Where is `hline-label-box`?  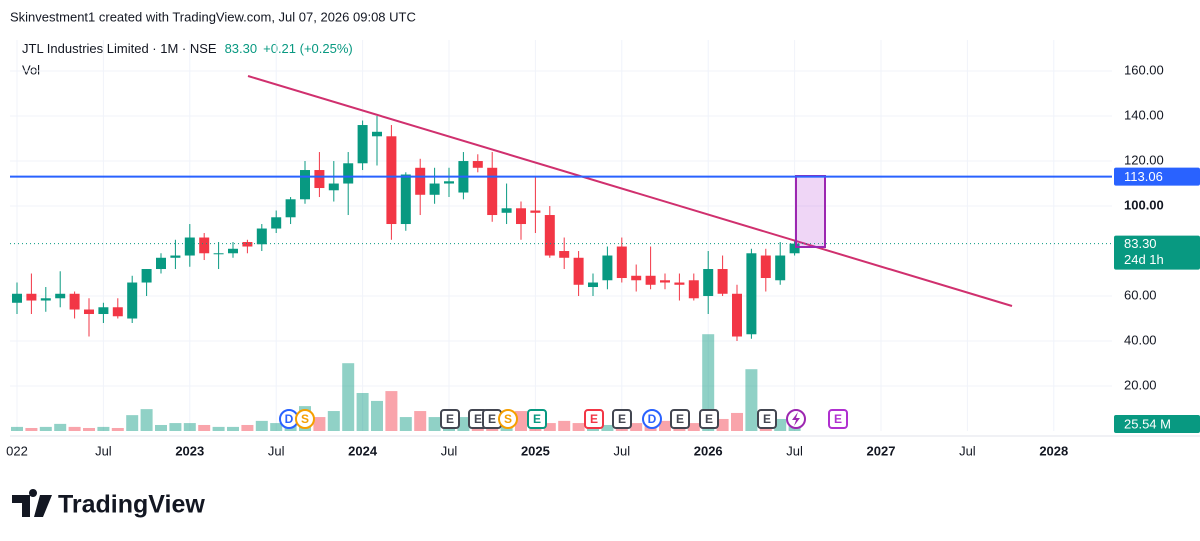
hline-label-box is located at coordinates (1157, 176).